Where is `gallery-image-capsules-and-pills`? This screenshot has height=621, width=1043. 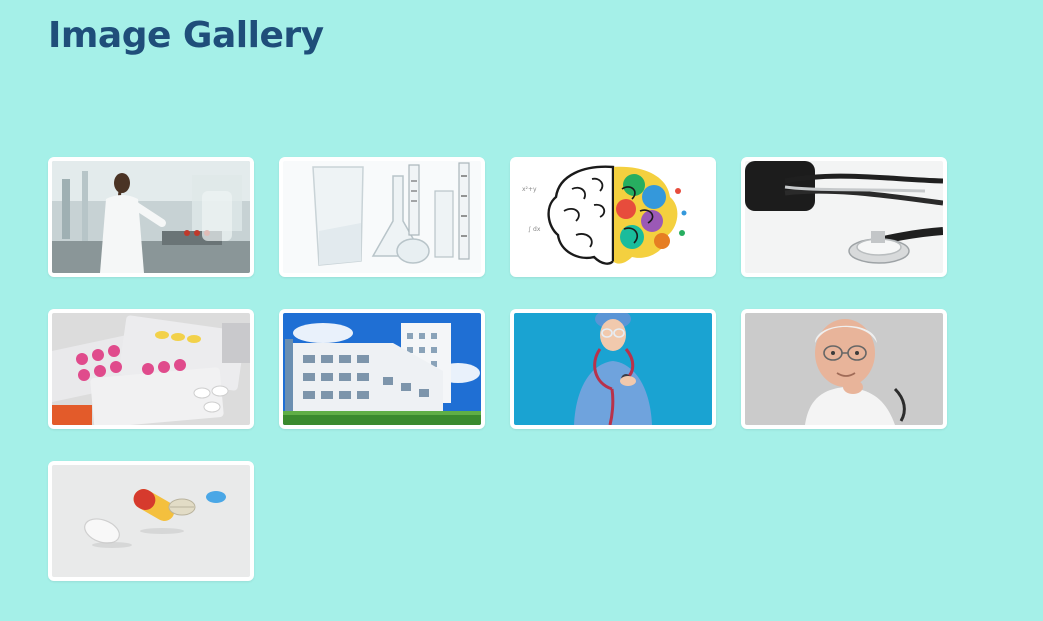
gallery-image-capsules-and-pills is located at coordinates (151, 521).